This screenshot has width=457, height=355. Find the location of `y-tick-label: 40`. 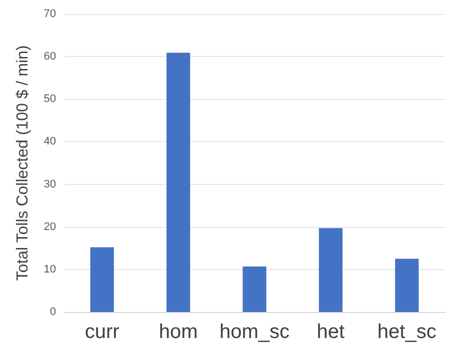

y-tick-label: 40 is located at coordinates (50, 142).